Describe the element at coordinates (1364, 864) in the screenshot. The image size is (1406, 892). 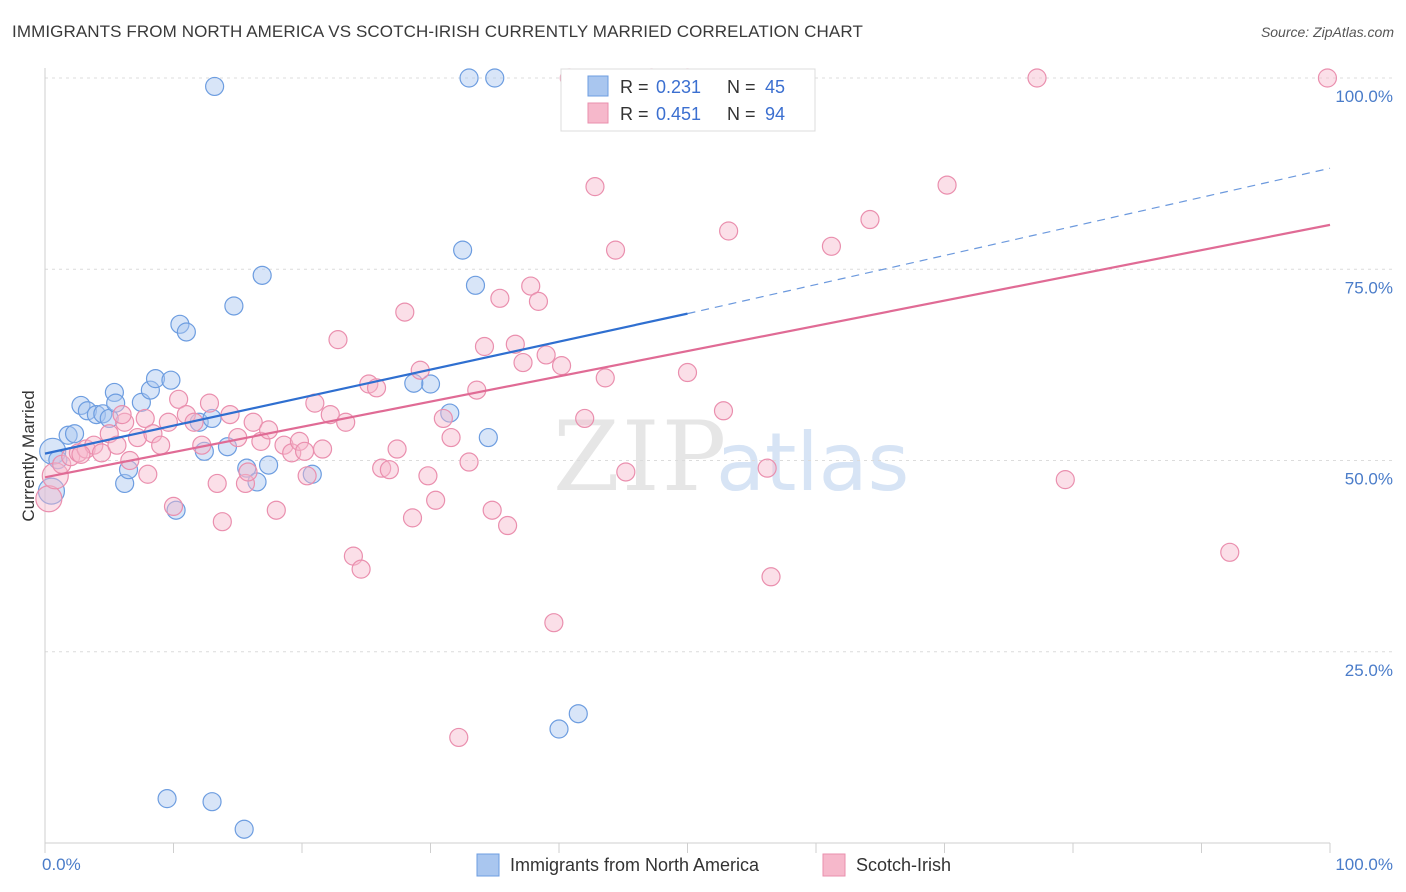
I see `x-tick-label: 100.0%` at that location.